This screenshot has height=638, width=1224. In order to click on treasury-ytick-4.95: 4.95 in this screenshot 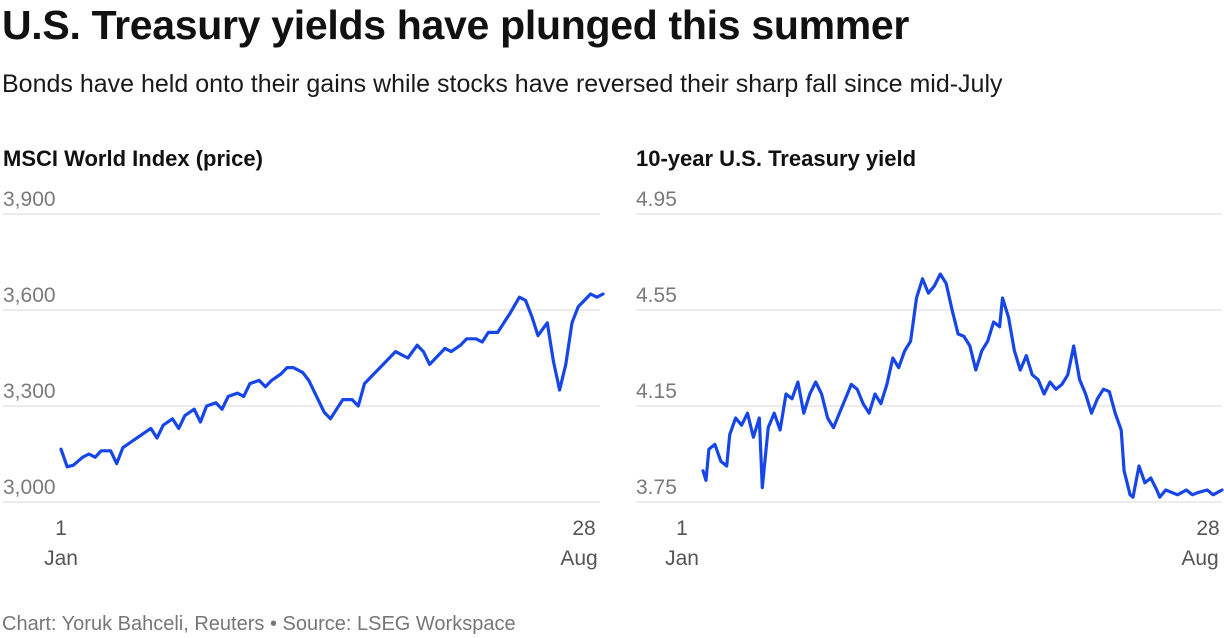, I will do `click(656, 199)`.